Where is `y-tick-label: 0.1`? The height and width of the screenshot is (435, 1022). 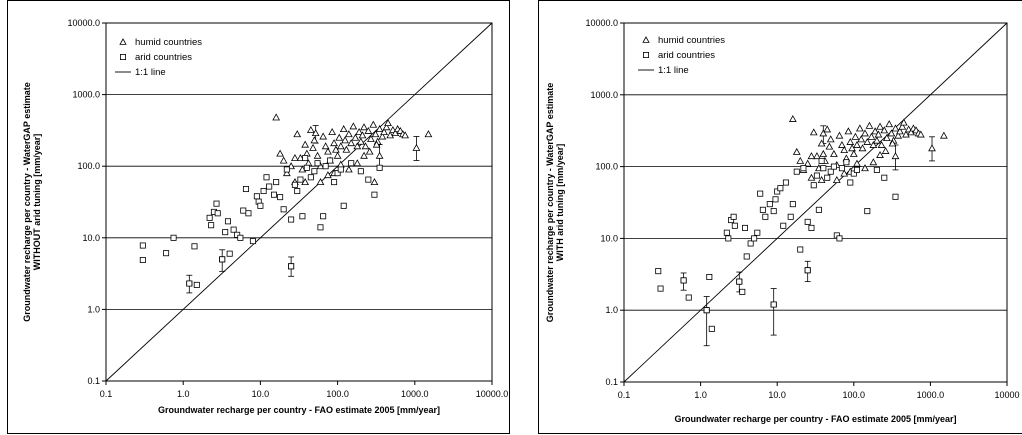
y-tick-label: 0.1 is located at coordinates (93, 381).